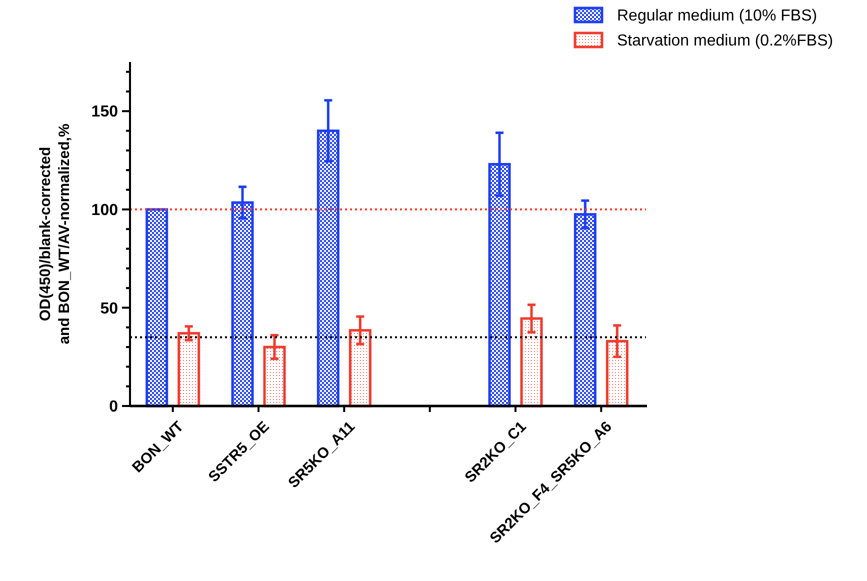 The image size is (867, 581). Describe the element at coordinates (157, 308) in the screenshot. I see `bar` at that location.